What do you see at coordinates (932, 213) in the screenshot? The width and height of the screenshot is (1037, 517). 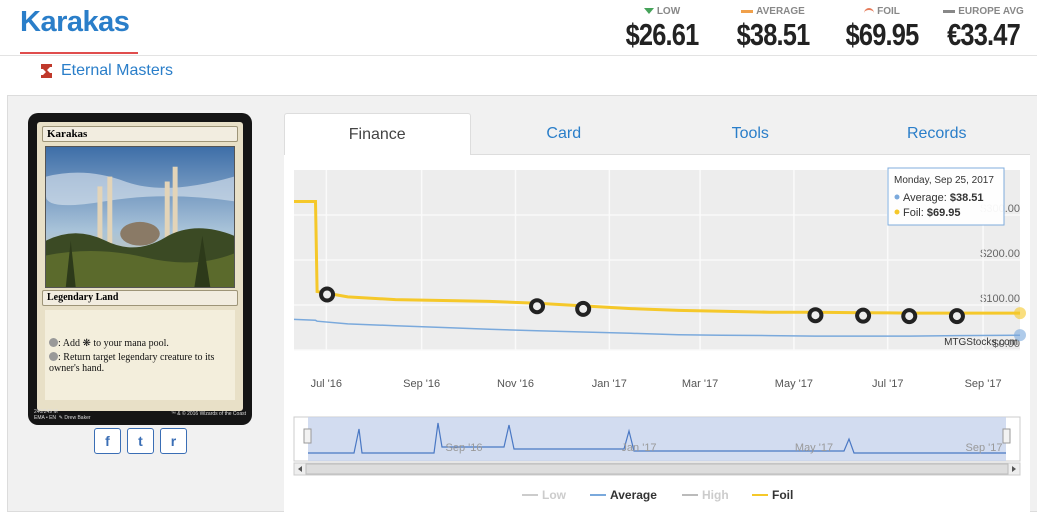 I see `tooltip-foil: Foil: $69.95` at bounding box center [932, 213].